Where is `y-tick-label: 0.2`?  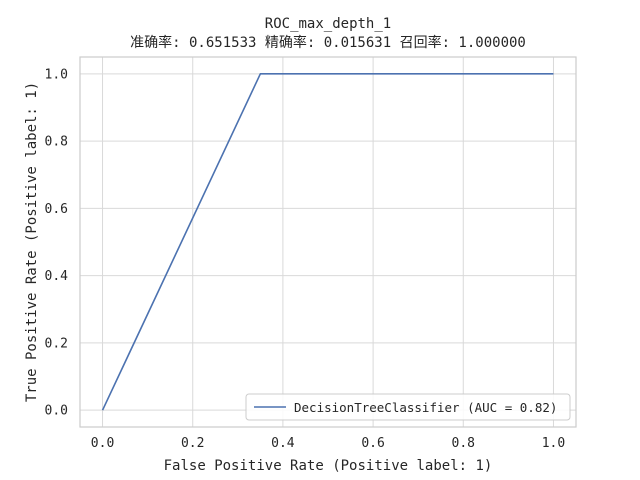 y-tick-label: 0.2 is located at coordinates (56, 343).